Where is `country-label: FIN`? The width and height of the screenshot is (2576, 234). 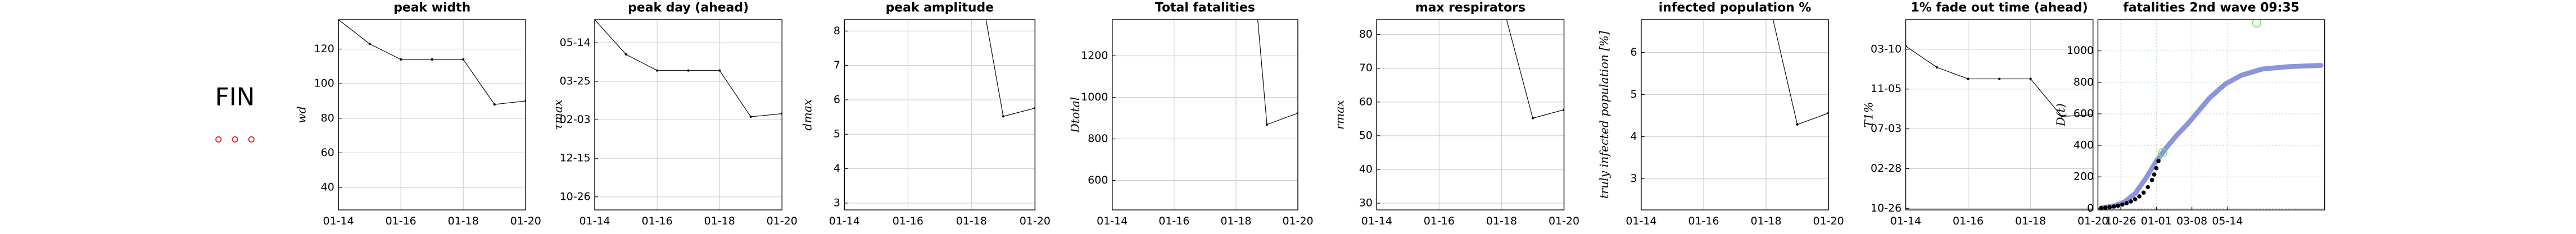
country-label: FIN is located at coordinates (235, 96).